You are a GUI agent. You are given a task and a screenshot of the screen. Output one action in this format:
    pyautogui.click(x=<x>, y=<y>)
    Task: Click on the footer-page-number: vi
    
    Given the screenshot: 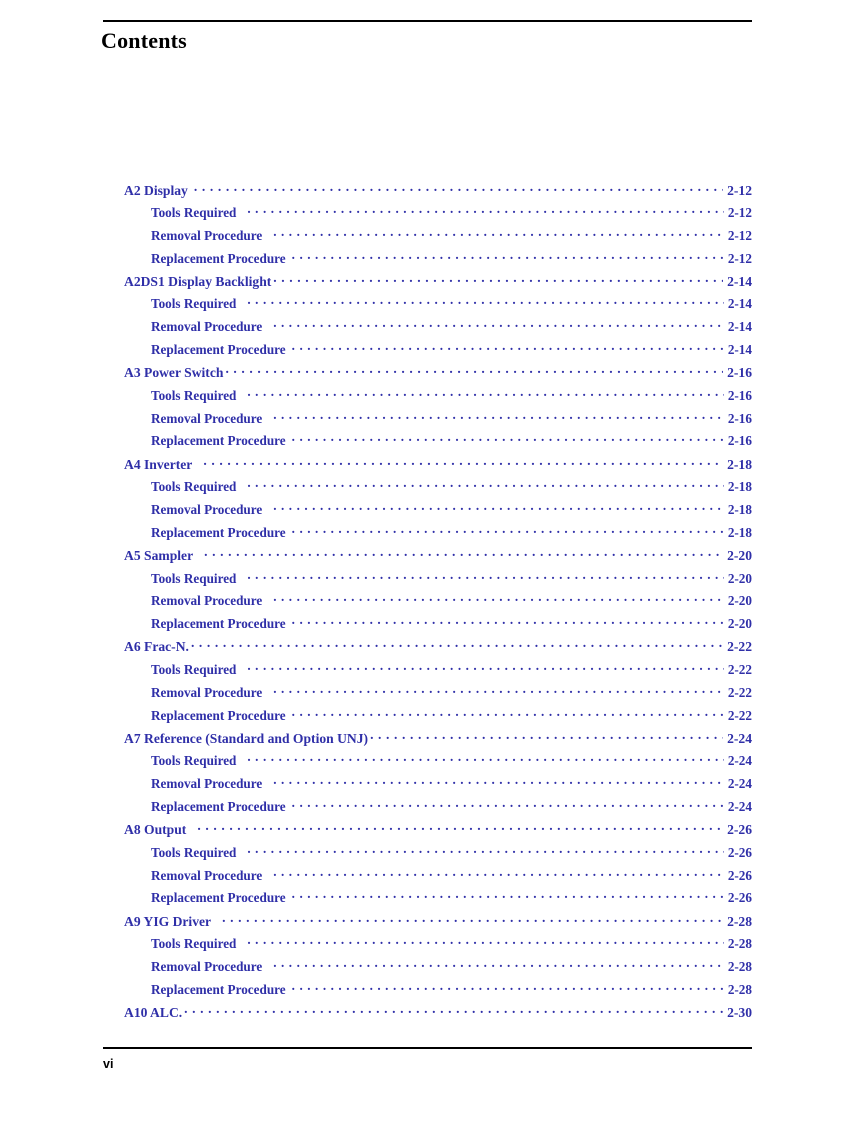 What is the action you would take?
    pyautogui.click(x=108, y=1064)
    